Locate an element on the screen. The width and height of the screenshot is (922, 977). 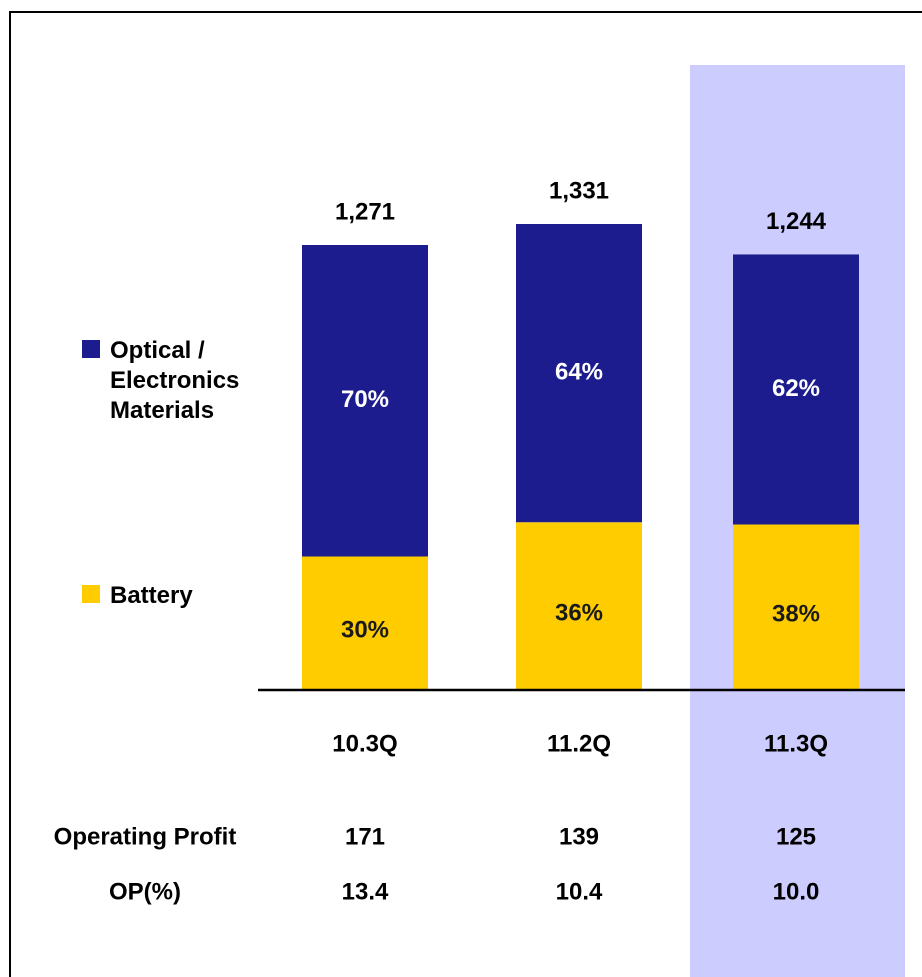
data-label: 36% is located at coordinates (579, 612).